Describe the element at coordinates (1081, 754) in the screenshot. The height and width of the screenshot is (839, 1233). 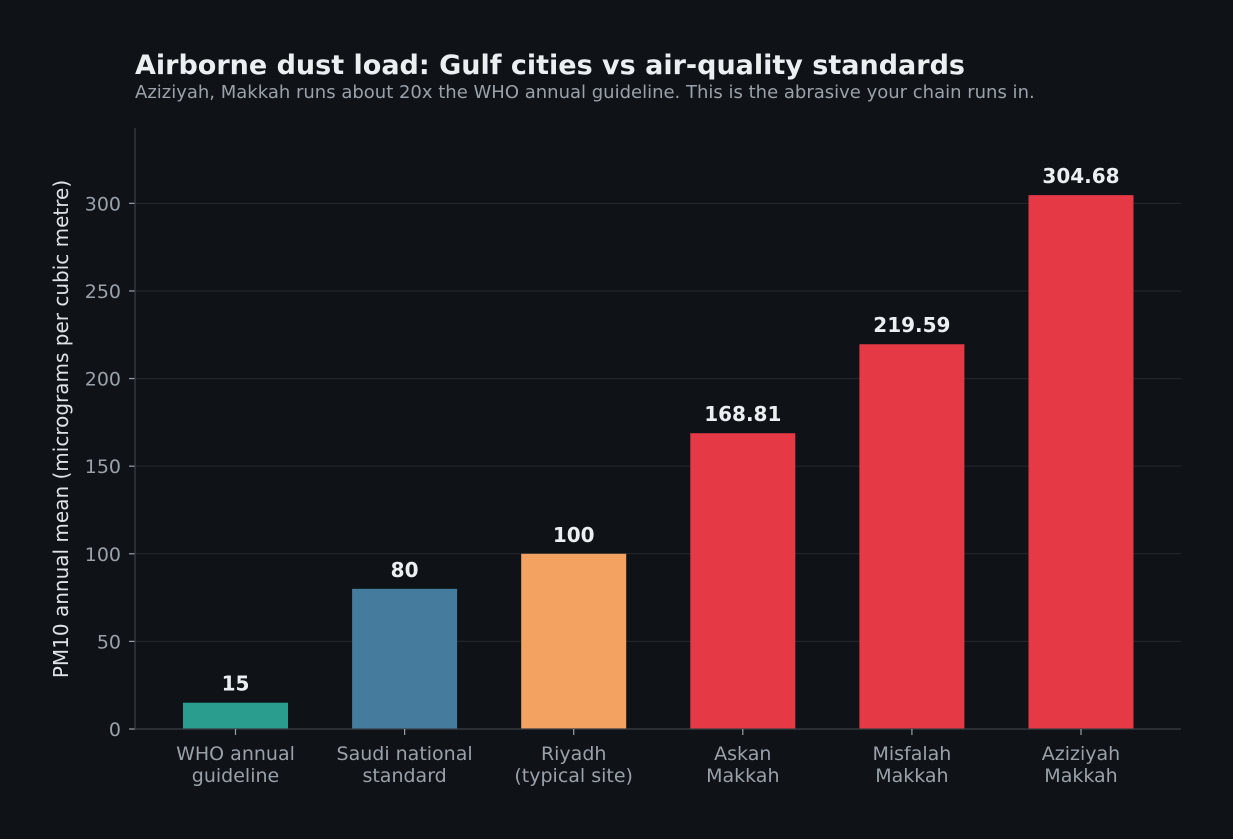
I see `x-tick-label: Aziziyah` at that location.